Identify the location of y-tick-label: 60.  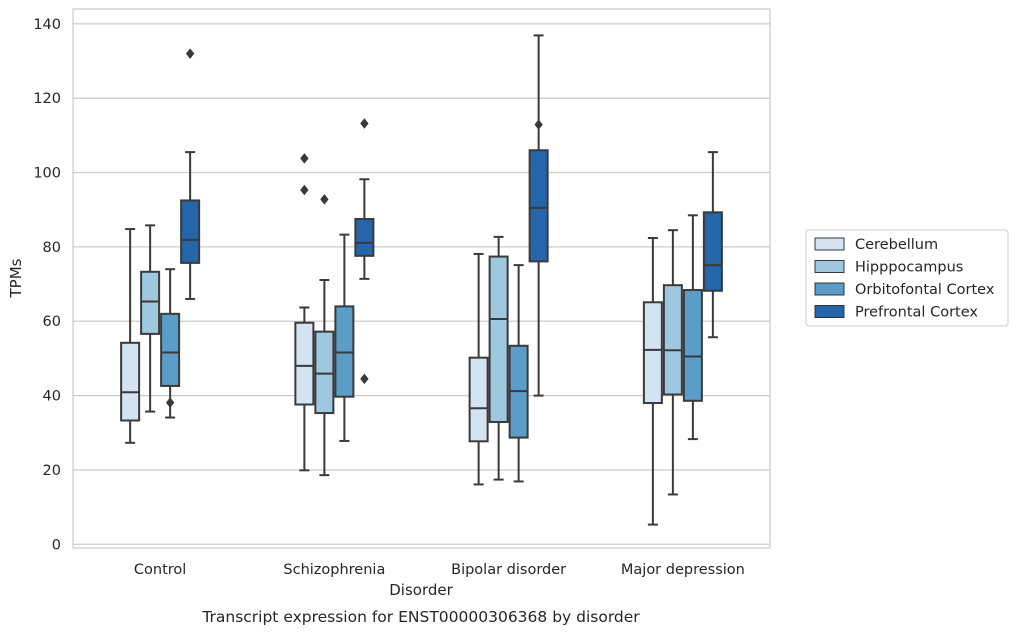
(52, 322).